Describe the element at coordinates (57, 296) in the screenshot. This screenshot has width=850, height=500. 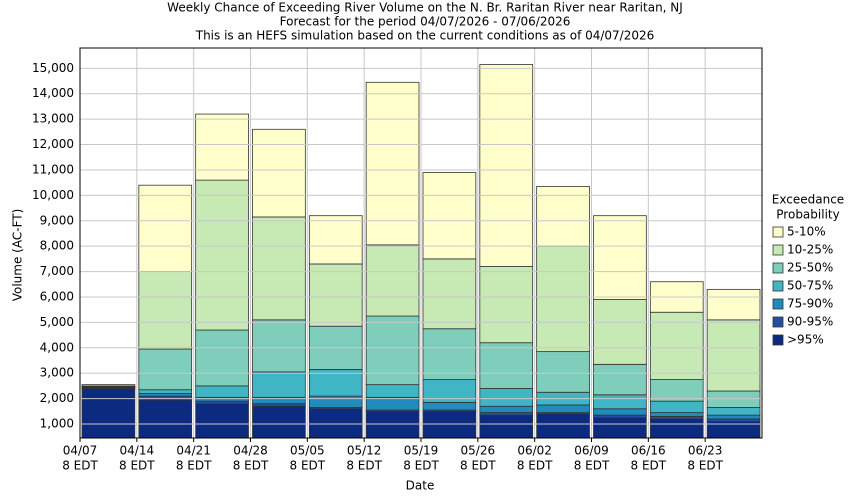
I see `y-tick-label: 6,000` at that location.